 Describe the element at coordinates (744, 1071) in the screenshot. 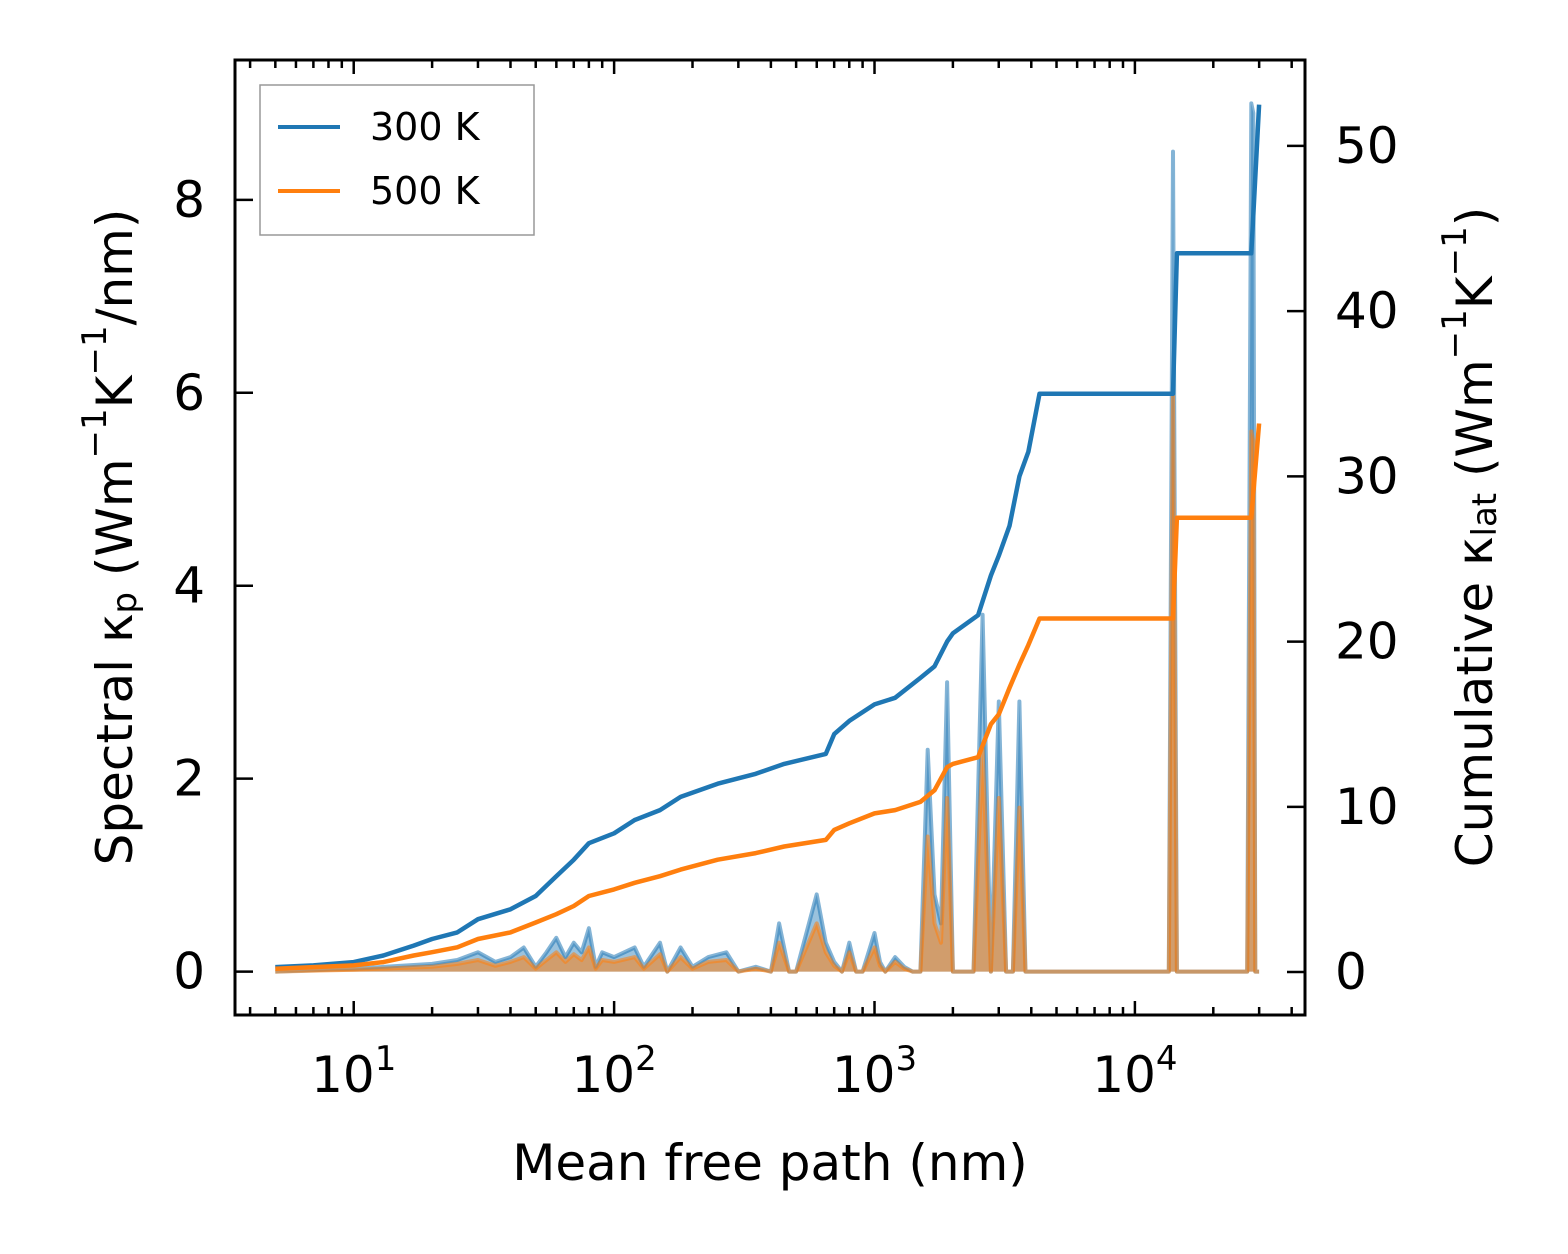

I see `x-tick-labels: 10¹ 10² 10³ 10⁴` at that location.